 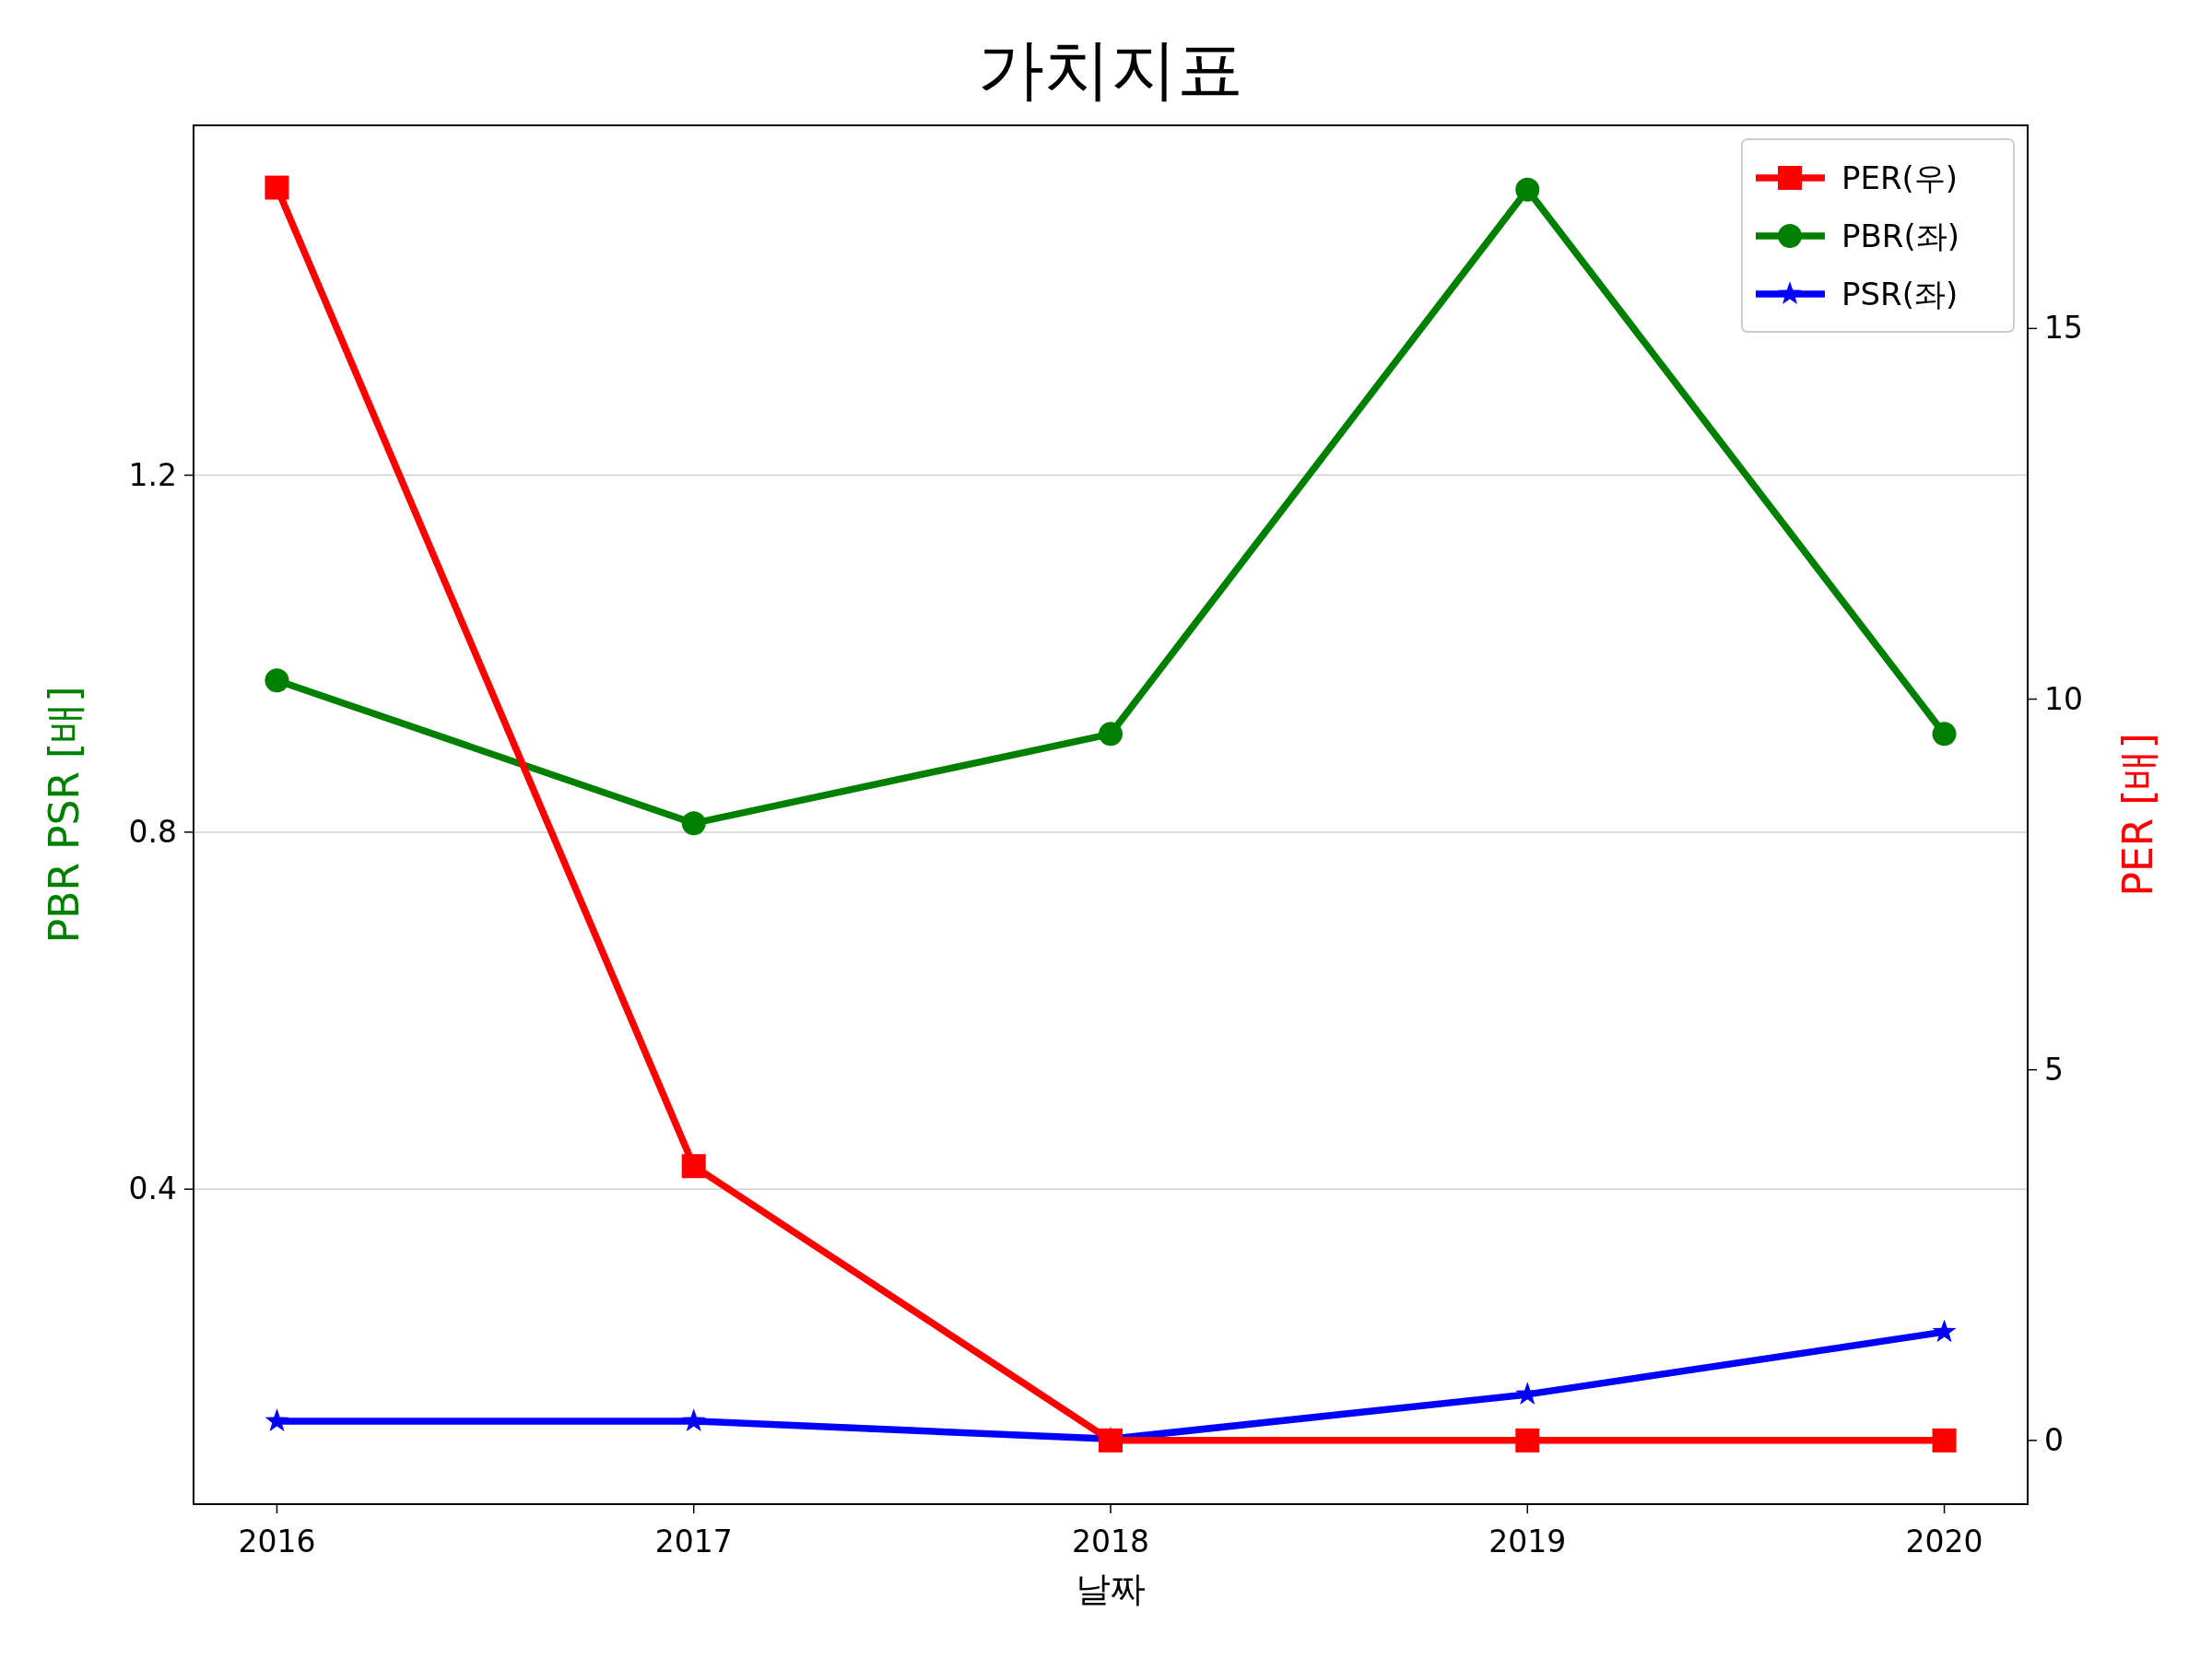 What do you see at coordinates (152, 1189) in the screenshot?
I see `y-tick-label: 0.4` at bounding box center [152, 1189].